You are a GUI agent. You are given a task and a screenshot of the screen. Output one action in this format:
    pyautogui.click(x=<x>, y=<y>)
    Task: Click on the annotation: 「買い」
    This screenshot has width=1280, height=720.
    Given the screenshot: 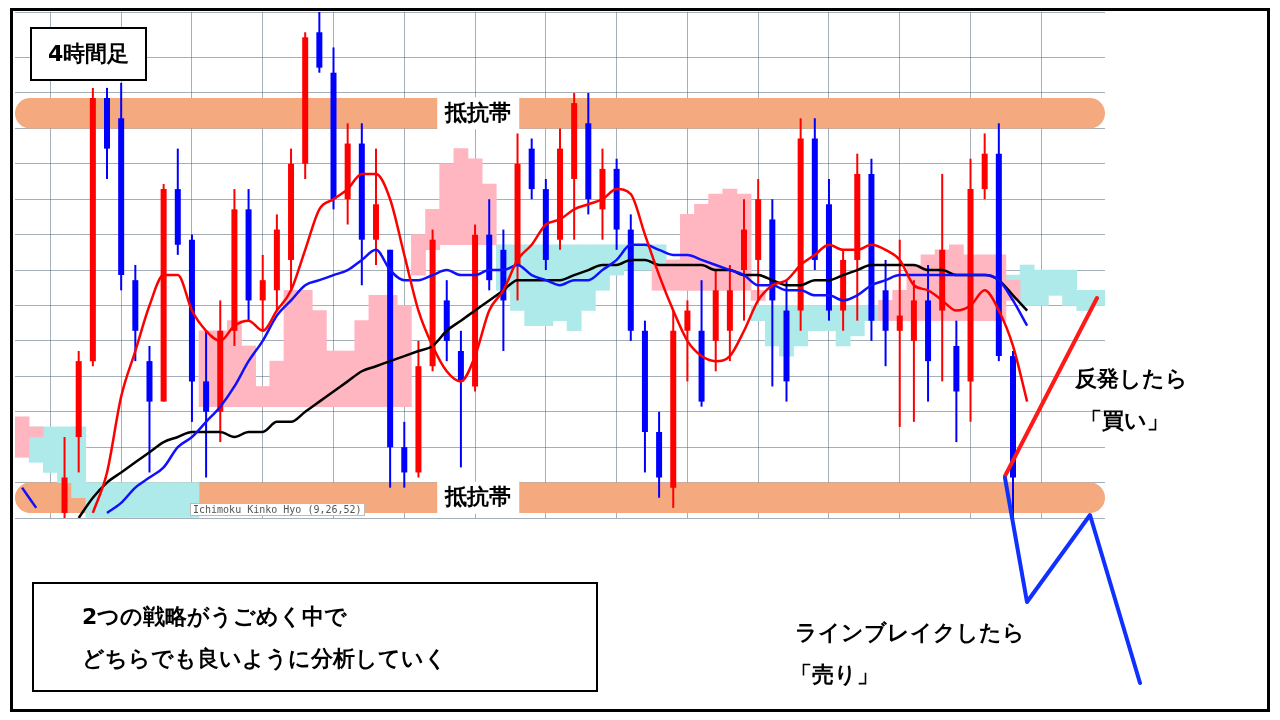 What is the action you would take?
    pyautogui.click(x=1124, y=421)
    